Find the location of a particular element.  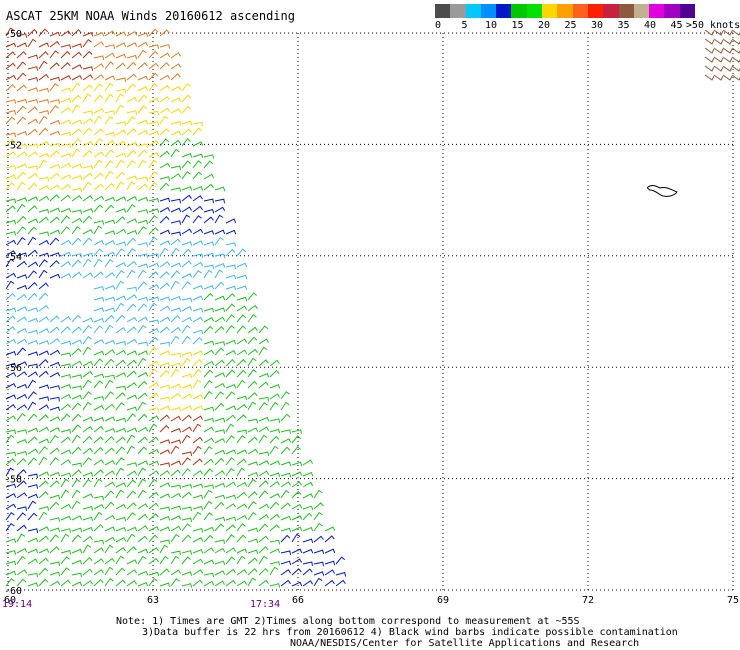

legend-tick: 15 is located at coordinates (517, 25).